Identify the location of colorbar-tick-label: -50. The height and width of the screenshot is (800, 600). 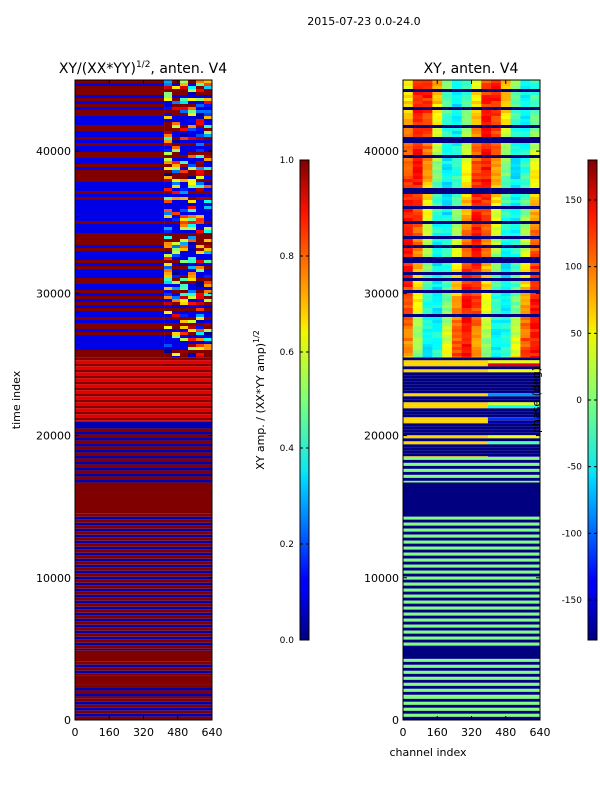
(574, 468).